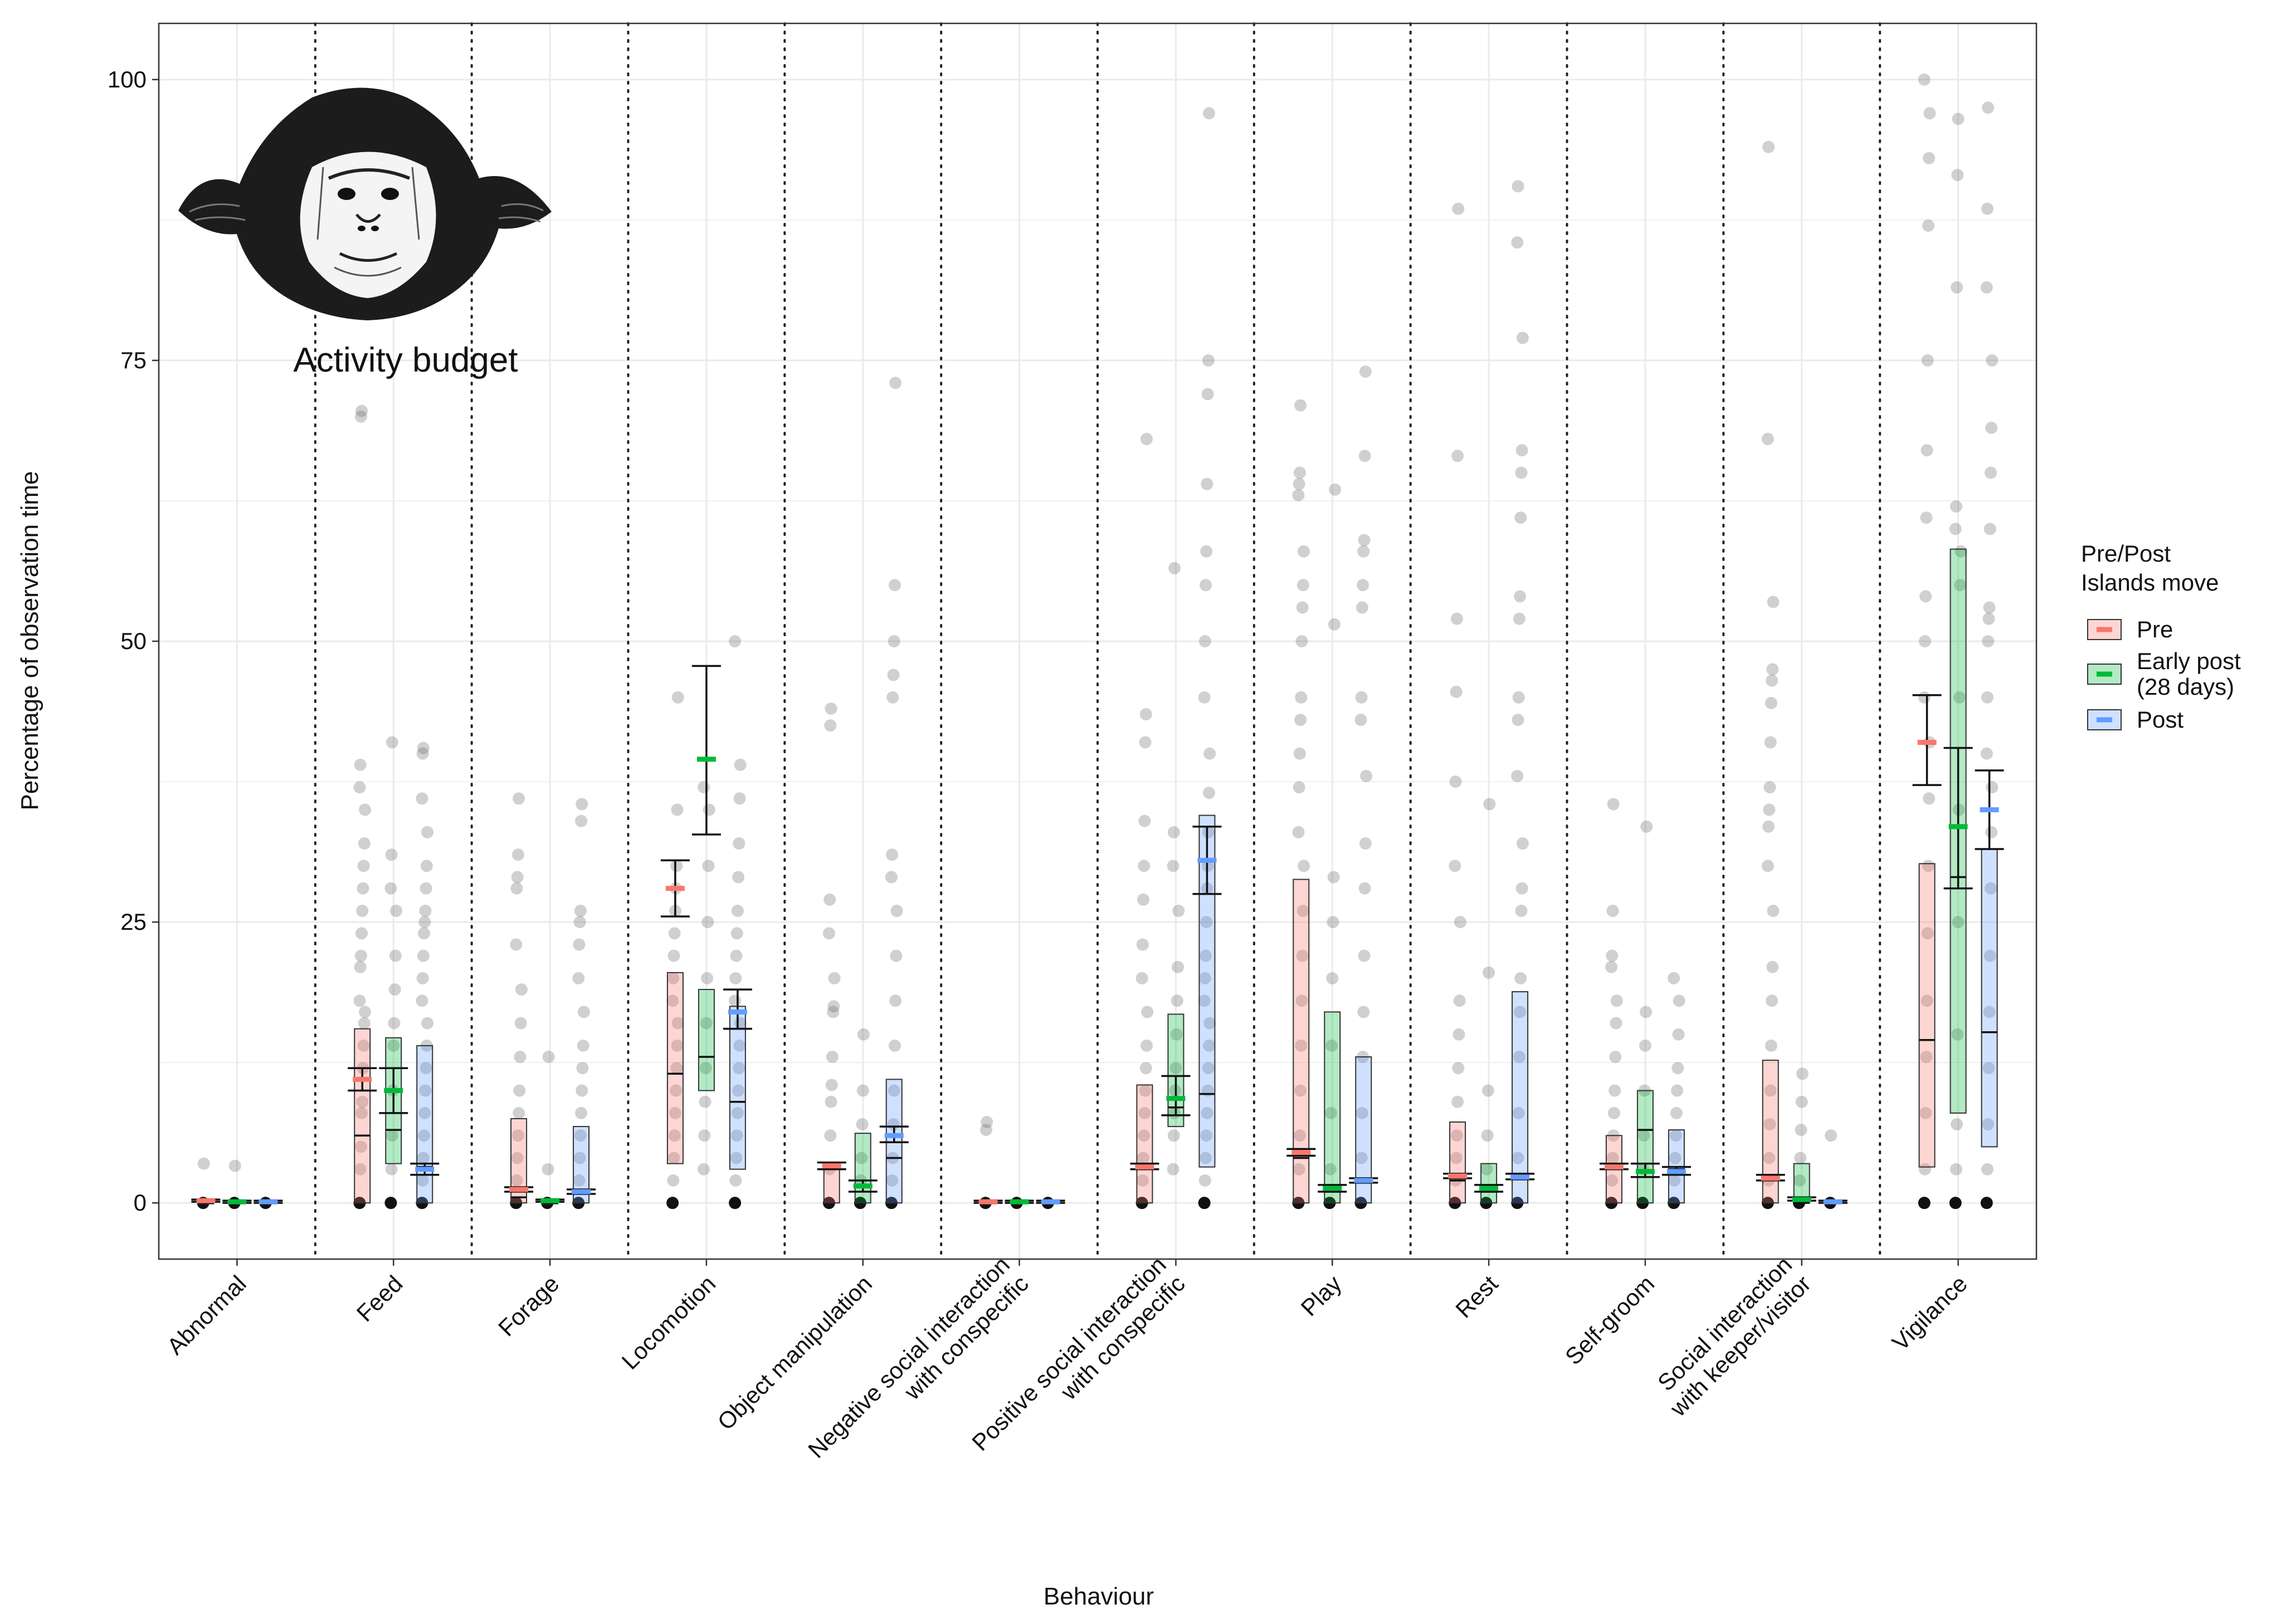 This screenshot has width=2281, height=1624. What do you see at coordinates (133, 360) in the screenshot?
I see `y-tick-label: 75` at bounding box center [133, 360].